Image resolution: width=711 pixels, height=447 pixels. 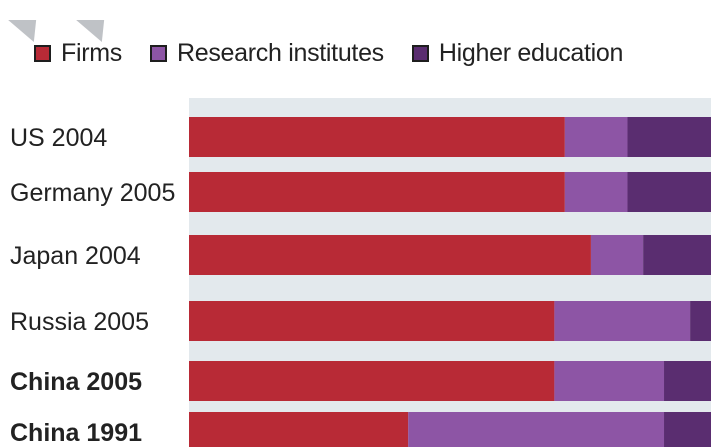 I want to click on legend-item-firms: Firms, so click(x=78, y=53).